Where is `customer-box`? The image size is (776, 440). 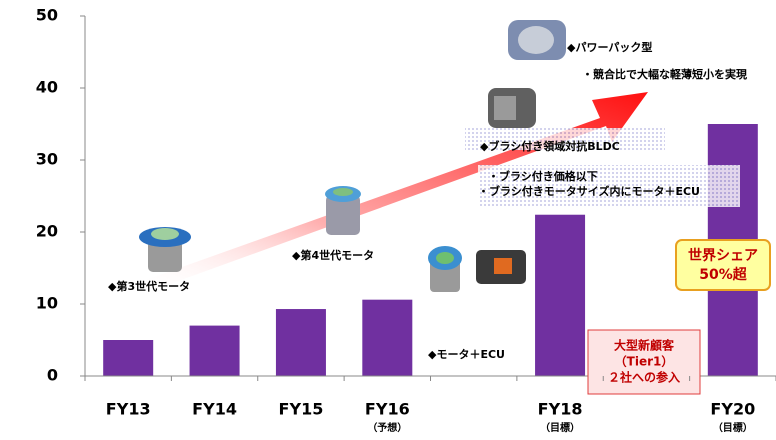 customer-box is located at coordinates (644, 362).